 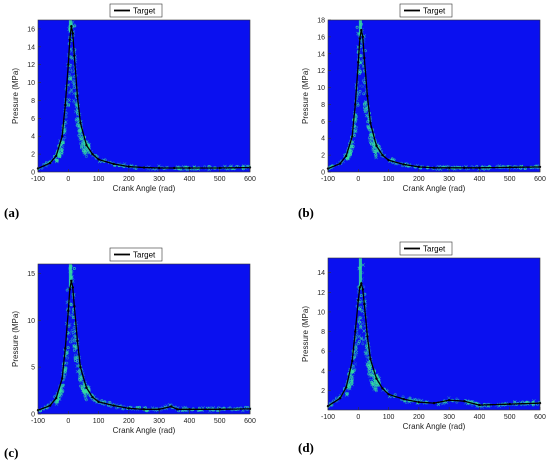 I want to click on peak-sample-band, so click(x=70, y=275).